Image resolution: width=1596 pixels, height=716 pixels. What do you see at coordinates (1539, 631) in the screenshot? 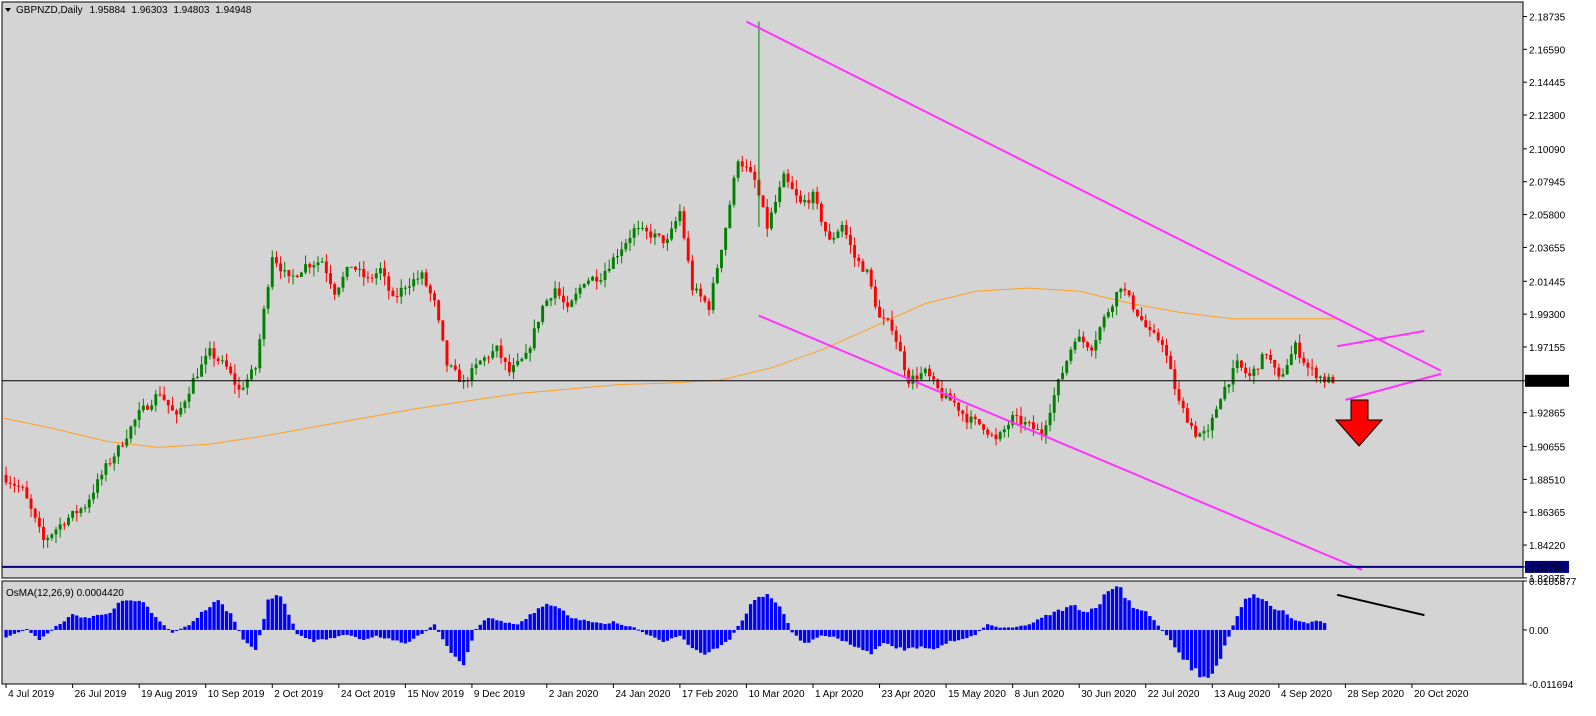
I see `osma-tick-label: 0.00` at bounding box center [1539, 631].